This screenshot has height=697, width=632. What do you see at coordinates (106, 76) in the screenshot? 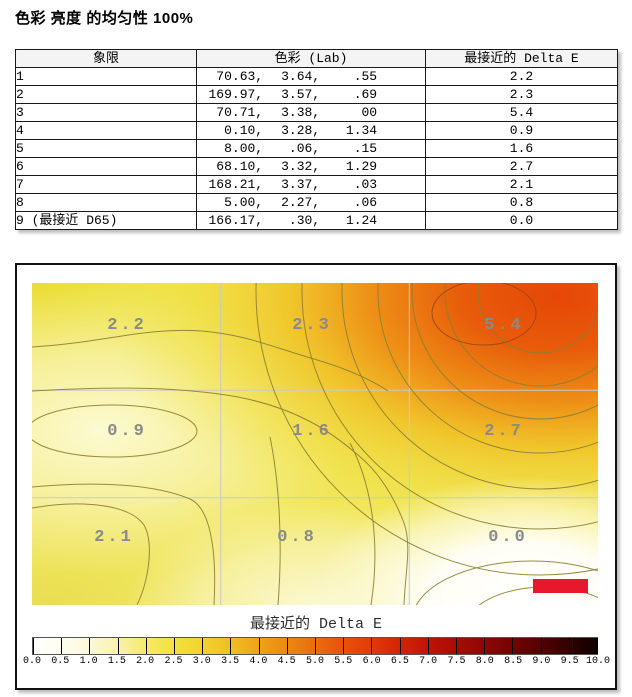
I see `quadrant-cell: 1` at bounding box center [106, 76].